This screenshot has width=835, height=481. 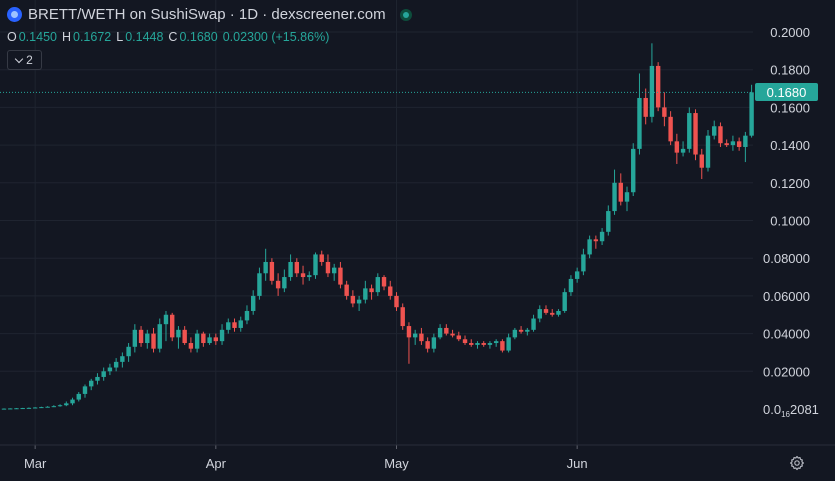 What do you see at coordinates (120, 37) in the screenshot?
I see `low-label: L` at bounding box center [120, 37].